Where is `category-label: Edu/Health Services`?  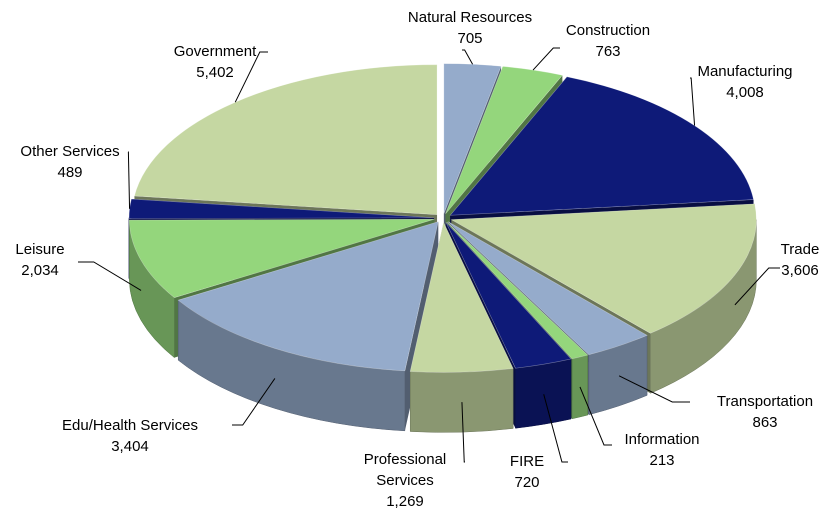
category-label: Edu/Health Services is located at coordinates (130, 425).